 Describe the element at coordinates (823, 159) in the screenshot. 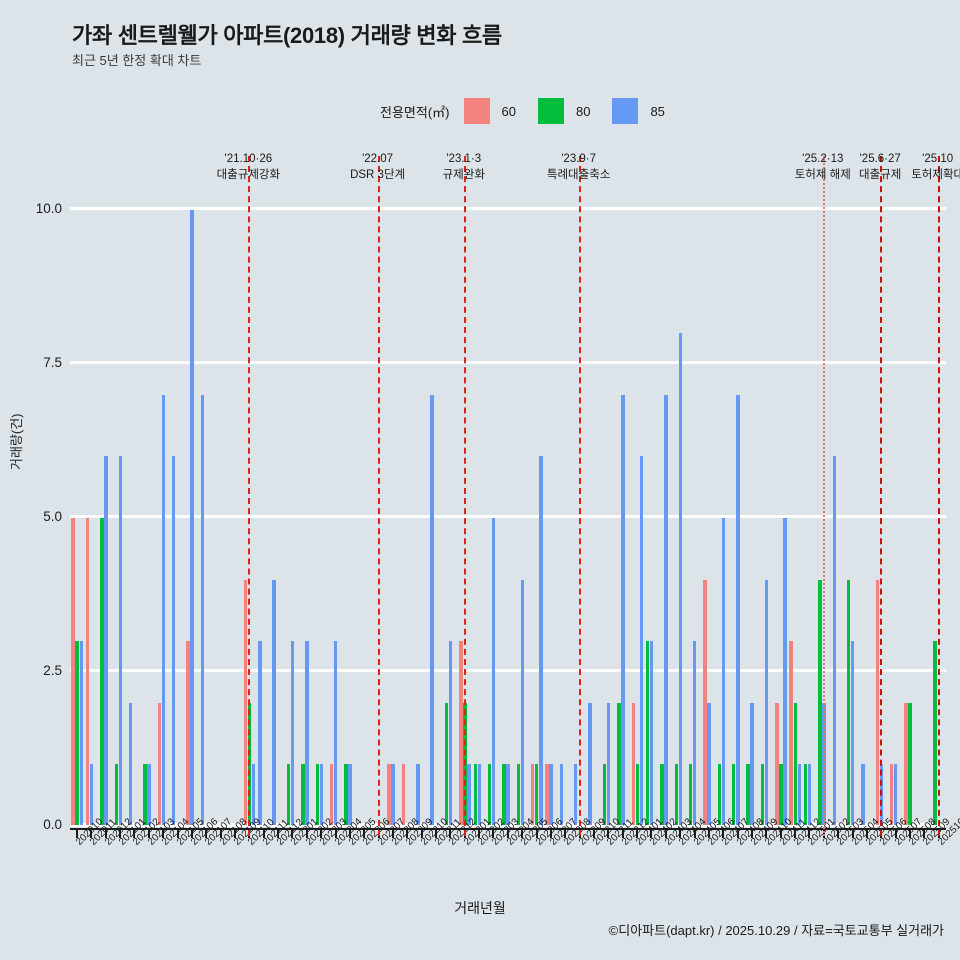

I see `event-date: '25.2·13` at that location.